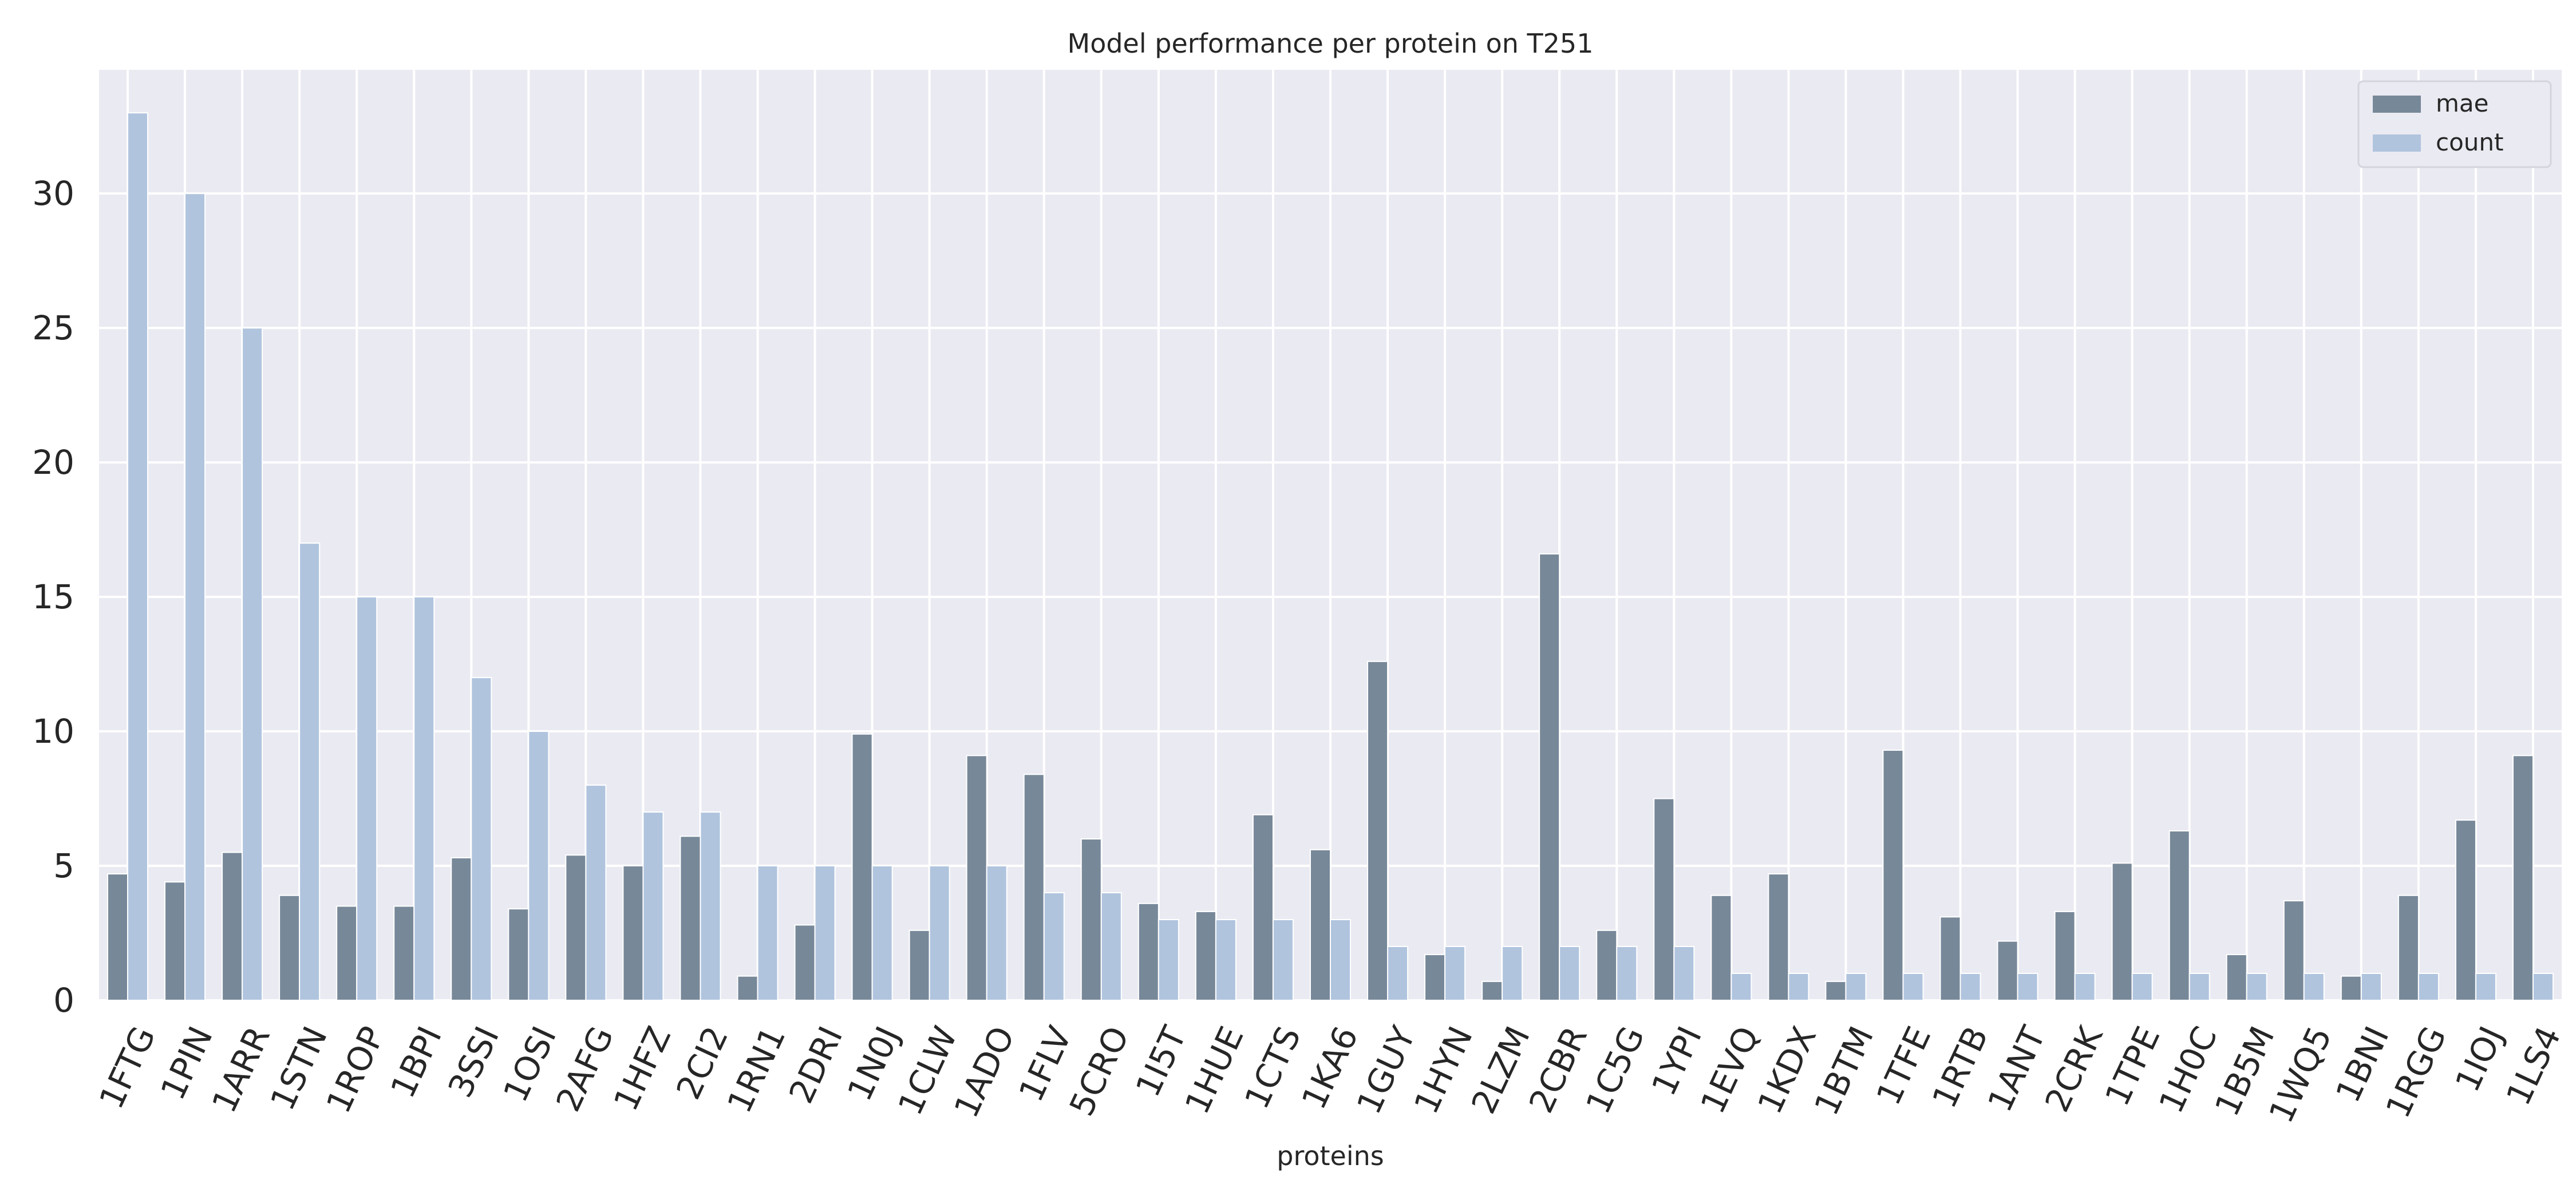  What do you see at coordinates (1970, 987) in the screenshot?
I see `bar-count-1RTB` at bounding box center [1970, 987].